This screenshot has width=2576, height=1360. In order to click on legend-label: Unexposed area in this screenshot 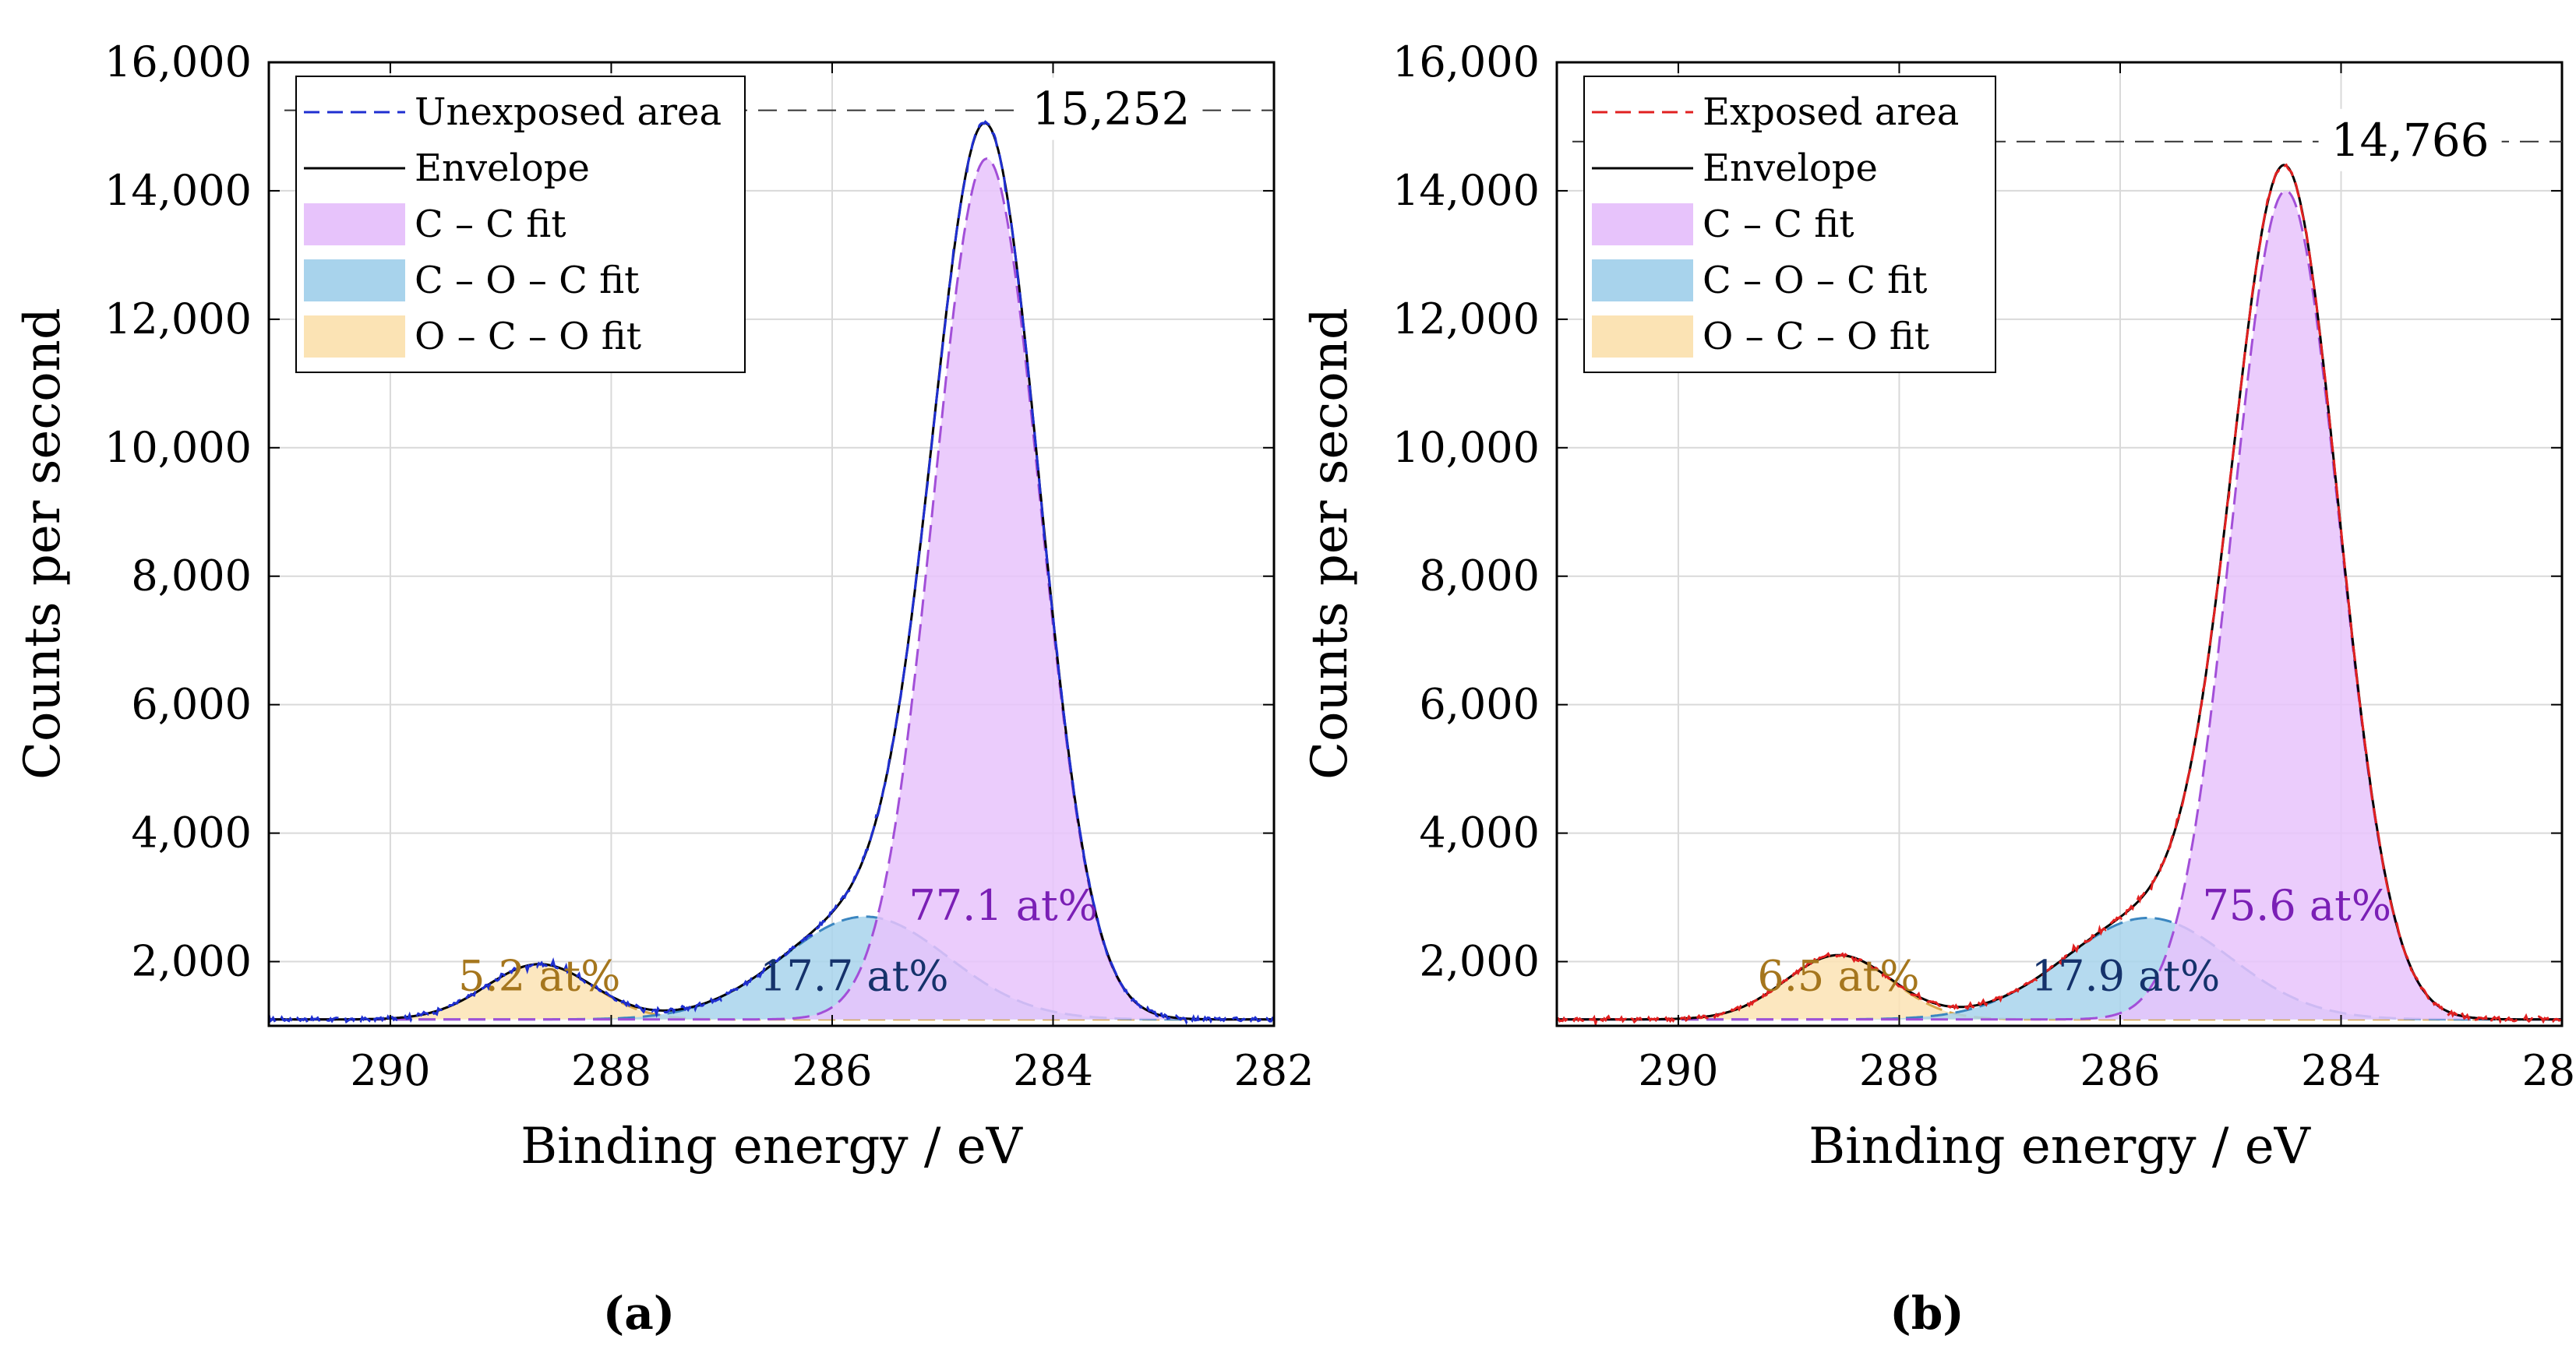, I will do `click(568, 112)`.